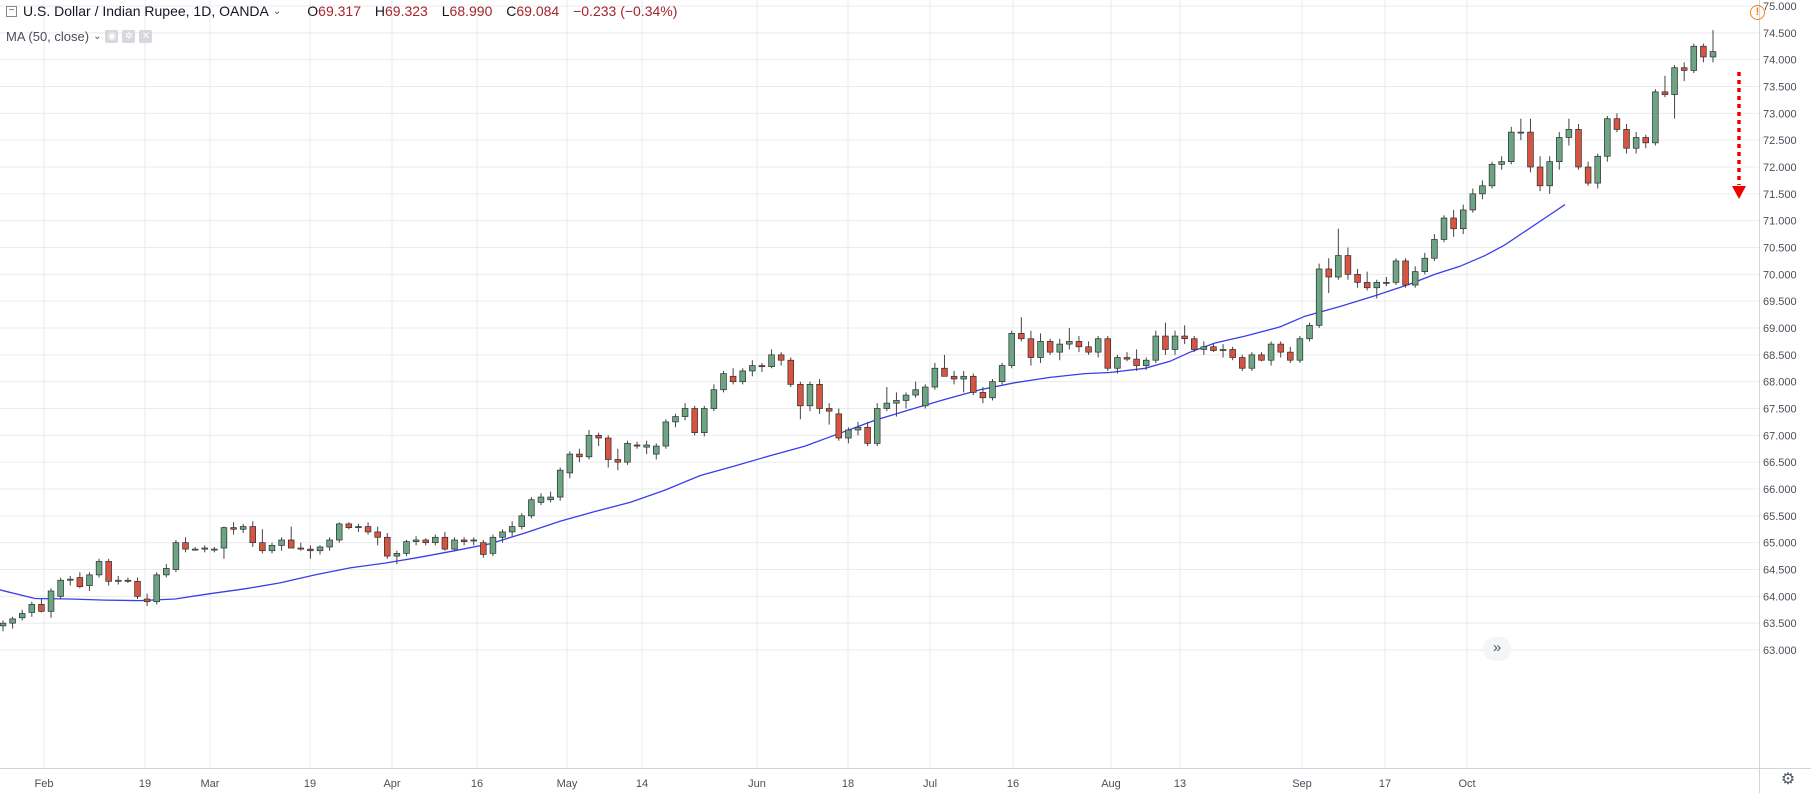 The width and height of the screenshot is (1811, 793). Describe the element at coordinates (848, 784) in the screenshot. I see `time-tick-label: 18` at that location.